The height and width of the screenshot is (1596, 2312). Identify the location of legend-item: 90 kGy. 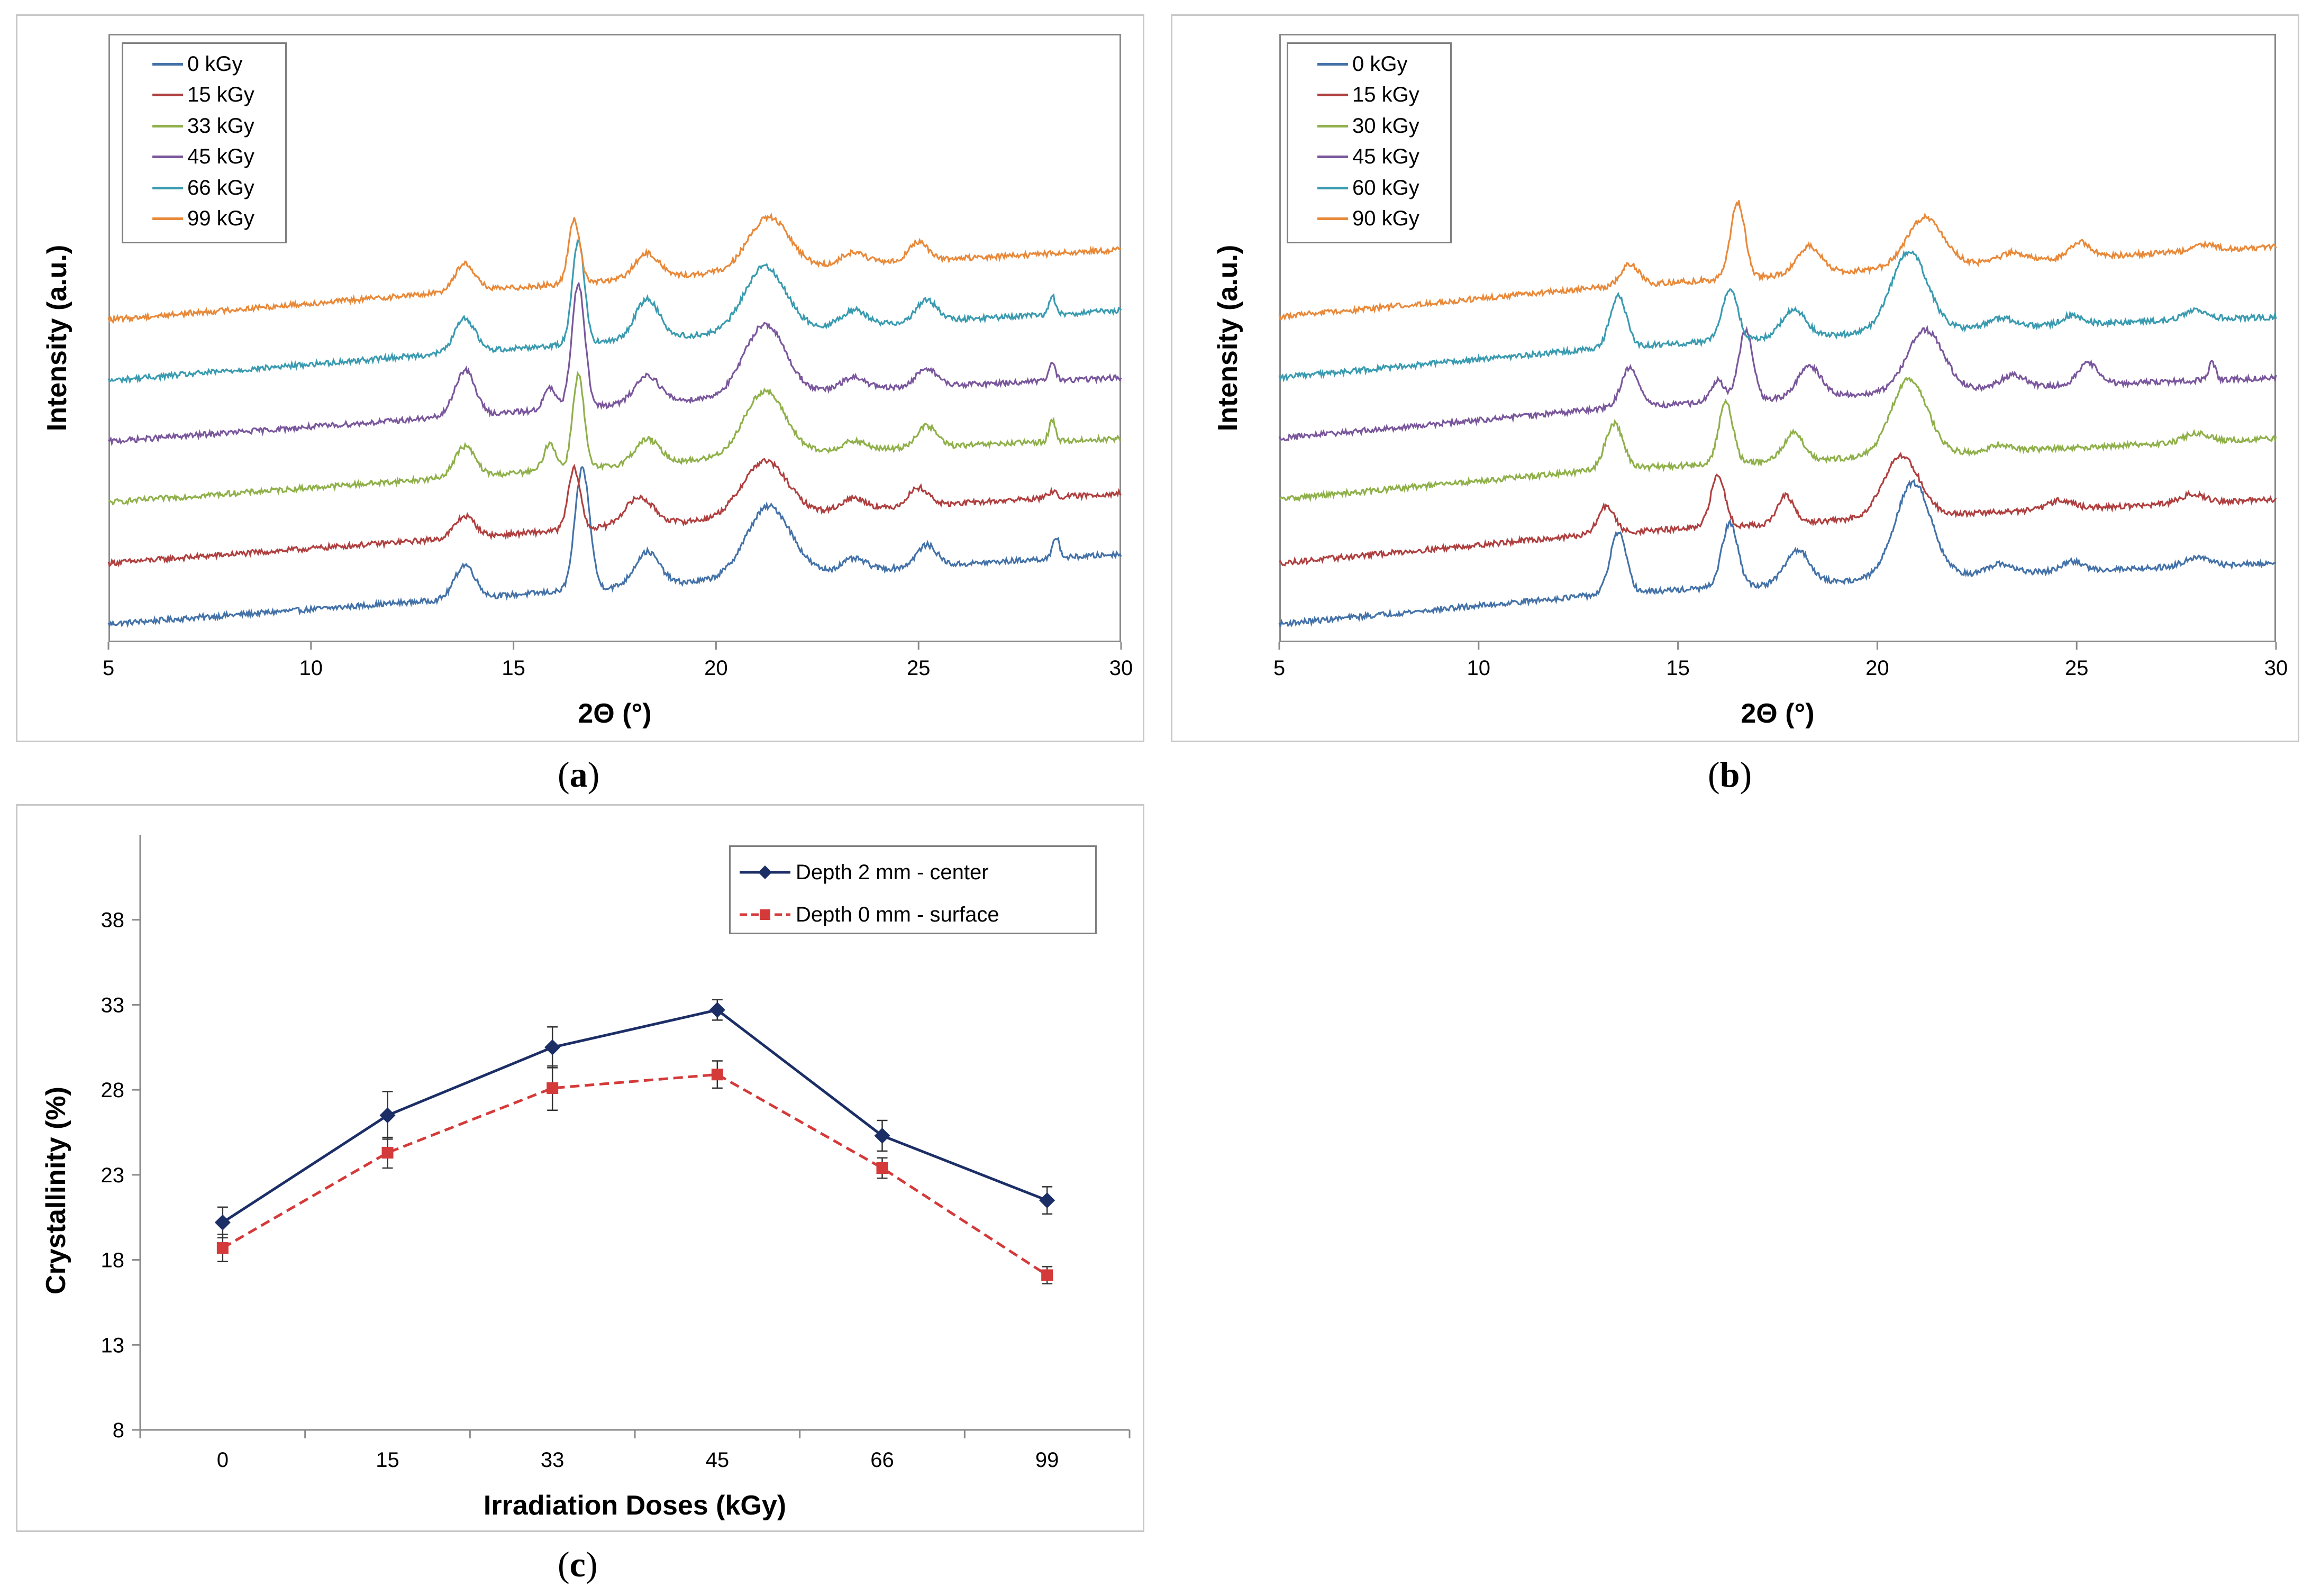
(1353, 219).